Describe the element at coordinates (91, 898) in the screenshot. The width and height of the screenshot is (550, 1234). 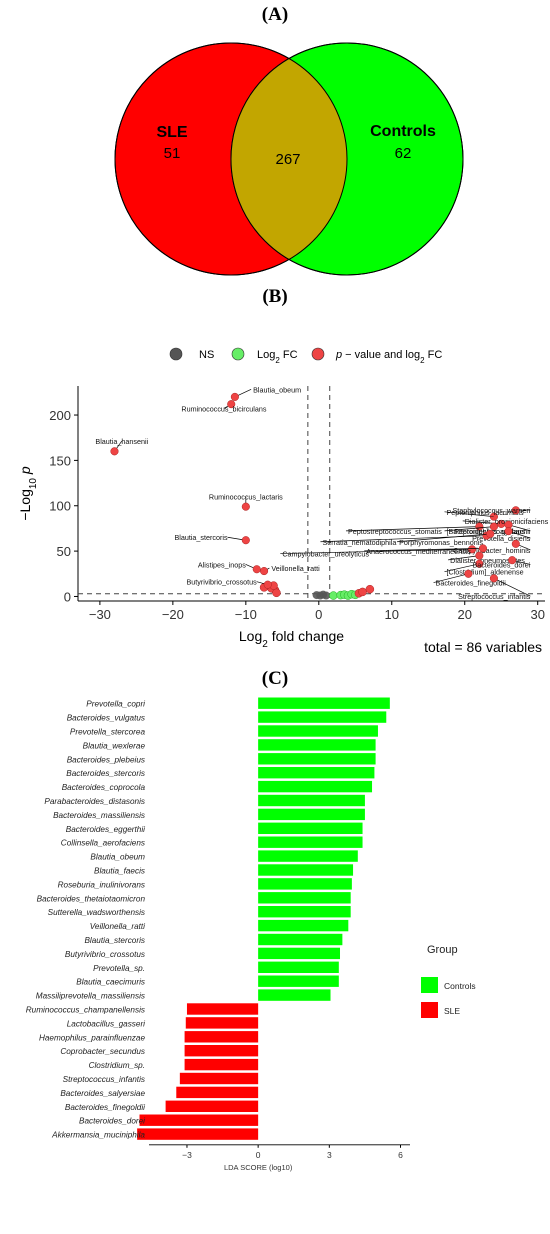
I see `lda-category-label: Bacteroides_thetaiotaomicron` at that location.